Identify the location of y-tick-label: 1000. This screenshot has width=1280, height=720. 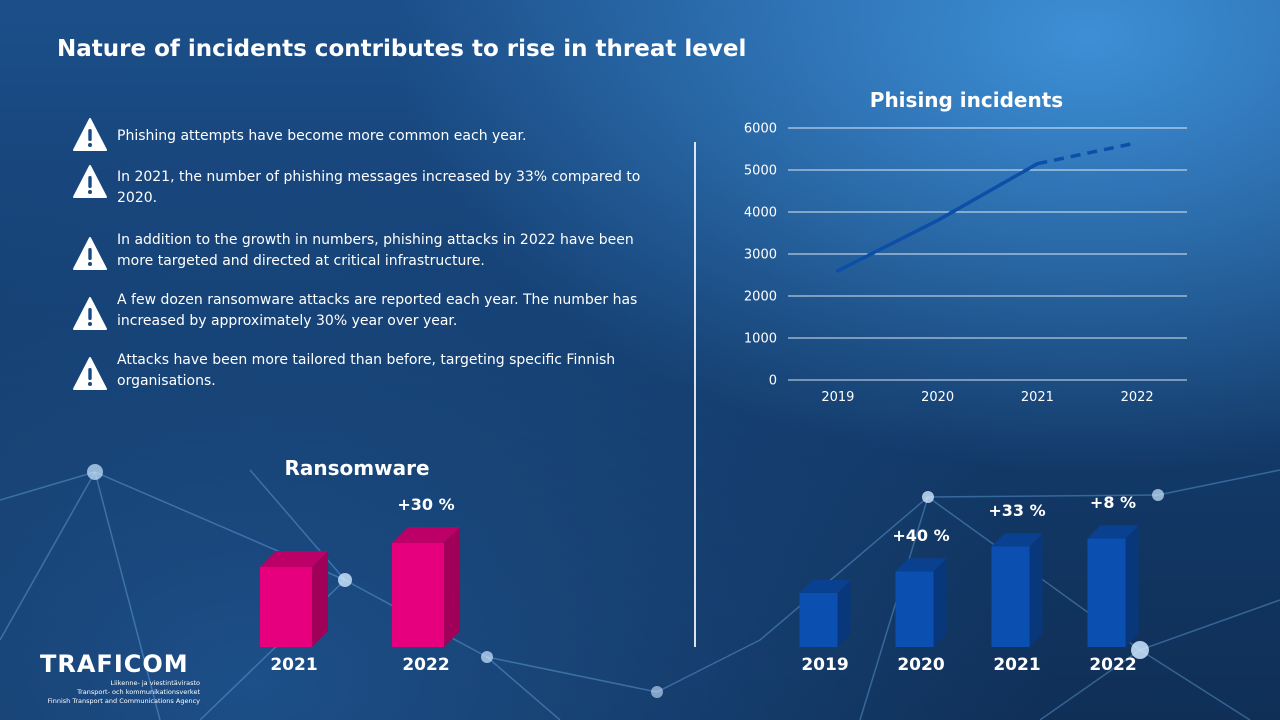
(760, 339).